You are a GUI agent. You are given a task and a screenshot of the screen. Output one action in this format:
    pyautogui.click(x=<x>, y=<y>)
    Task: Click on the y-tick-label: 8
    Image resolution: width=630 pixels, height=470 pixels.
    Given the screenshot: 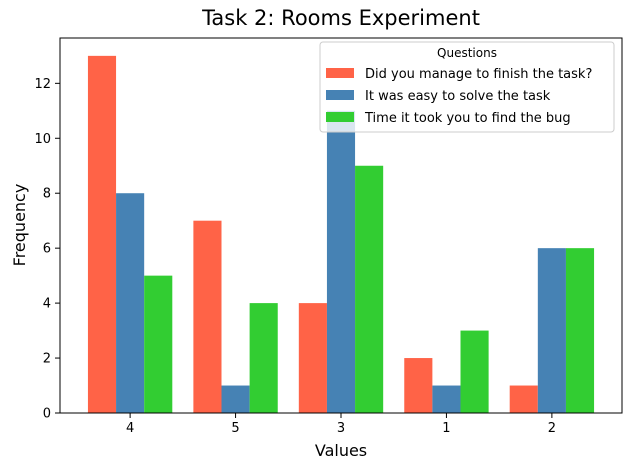 What is the action you would take?
    pyautogui.click(x=47, y=194)
    